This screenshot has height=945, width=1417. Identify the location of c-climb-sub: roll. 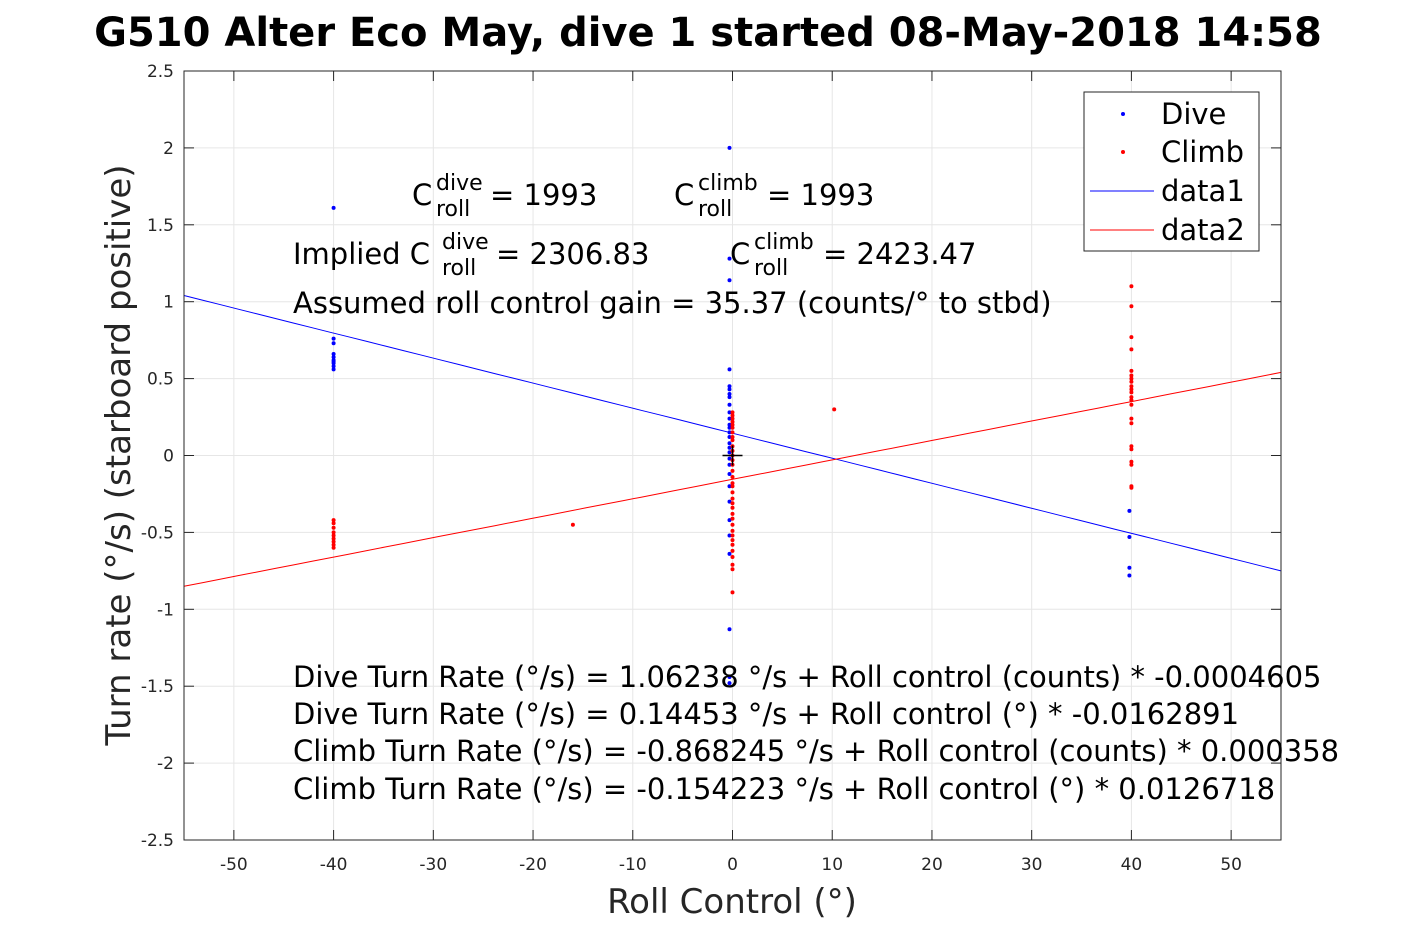
(715, 209).